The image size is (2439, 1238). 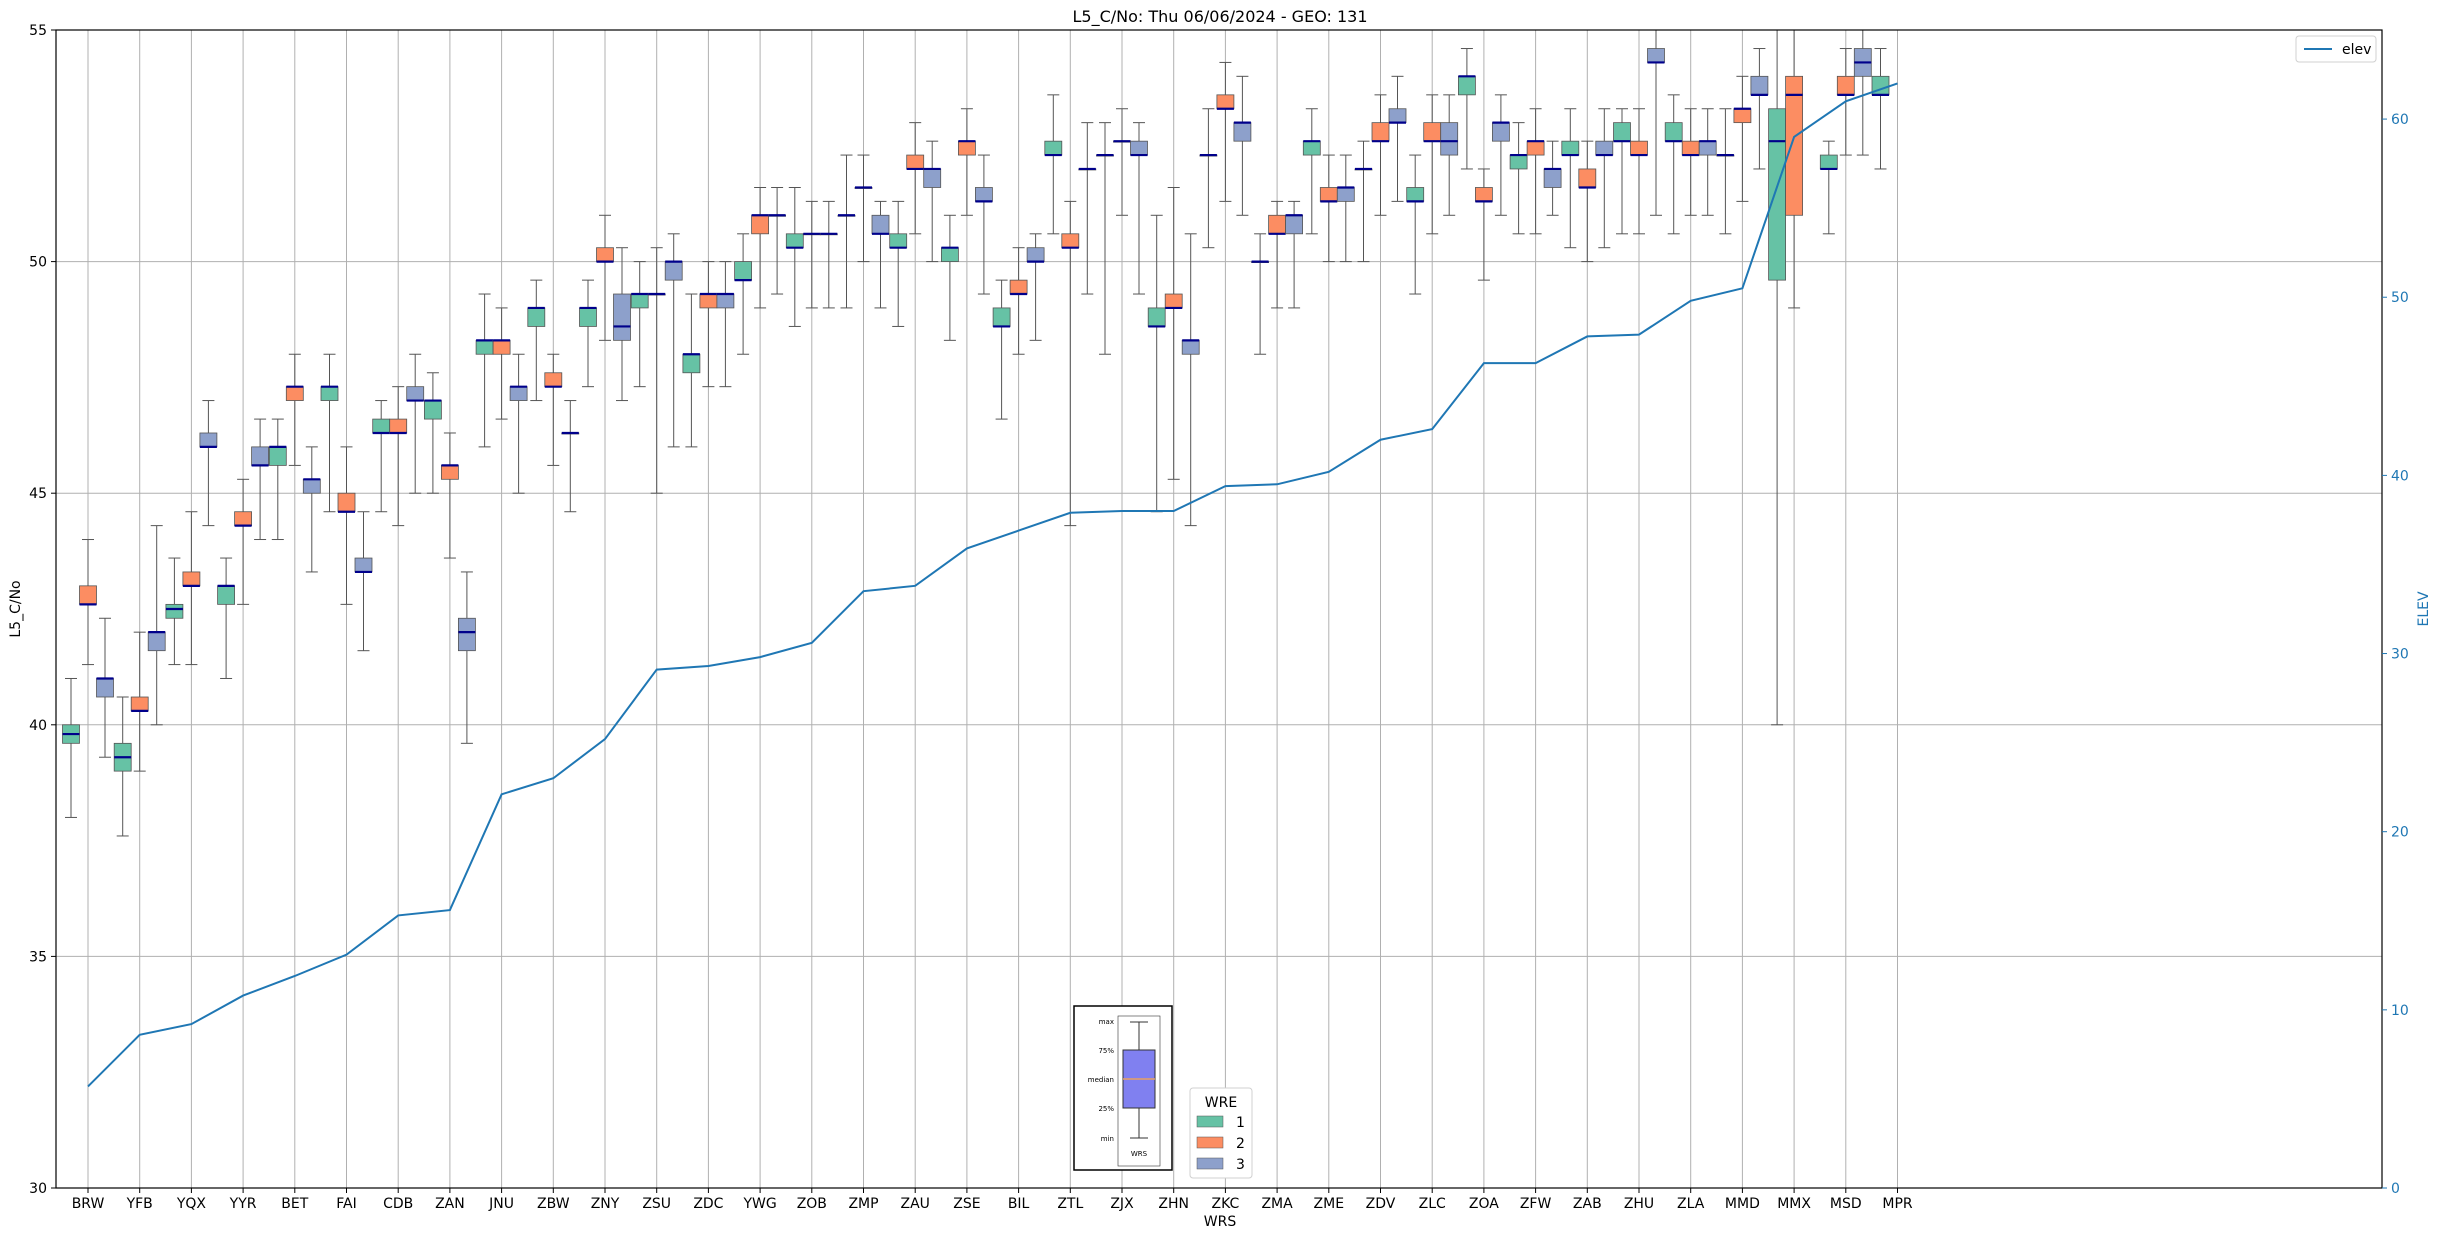 What do you see at coordinates (398, 1204) in the screenshot?
I see `x-tick-label: CDB` at bounding box center [398, 1204].